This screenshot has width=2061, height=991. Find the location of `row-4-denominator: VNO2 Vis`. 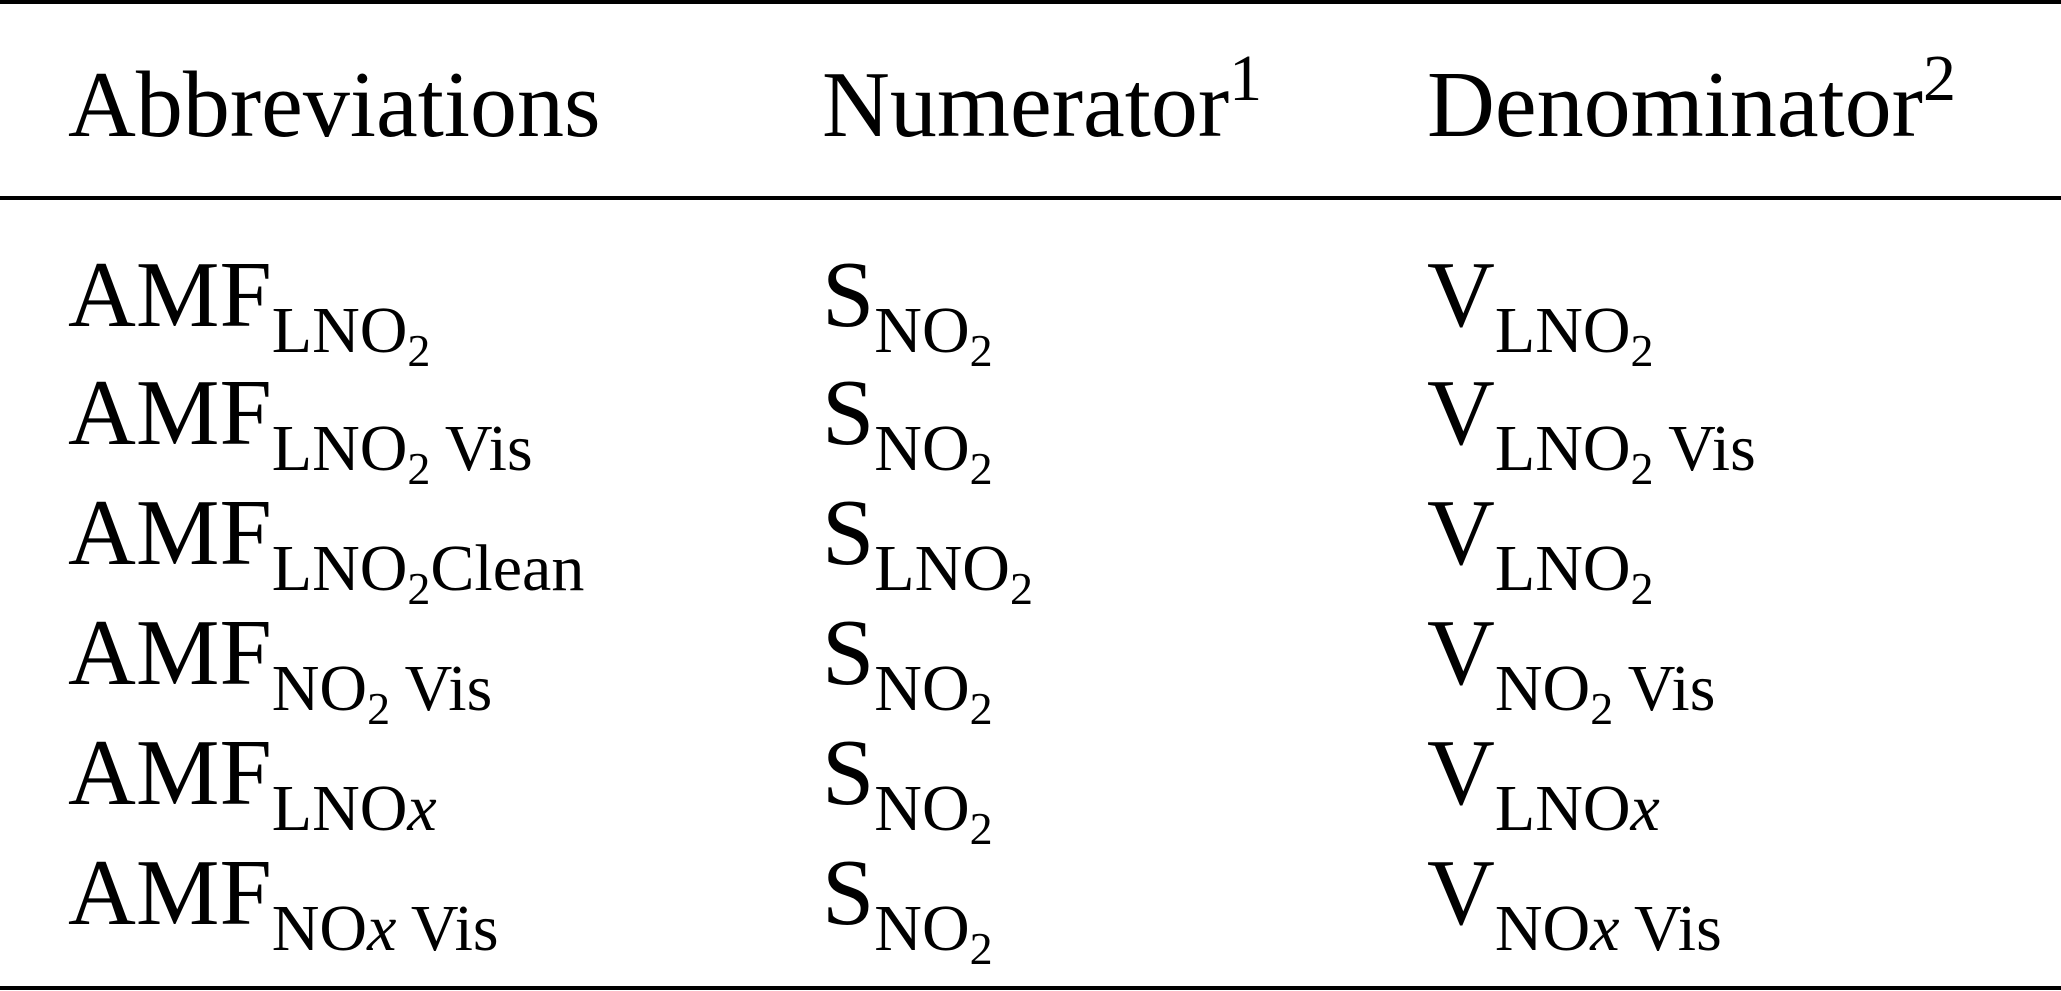

row-4-denominator: VNO2 Vis is located at coordinates (1571, 669).